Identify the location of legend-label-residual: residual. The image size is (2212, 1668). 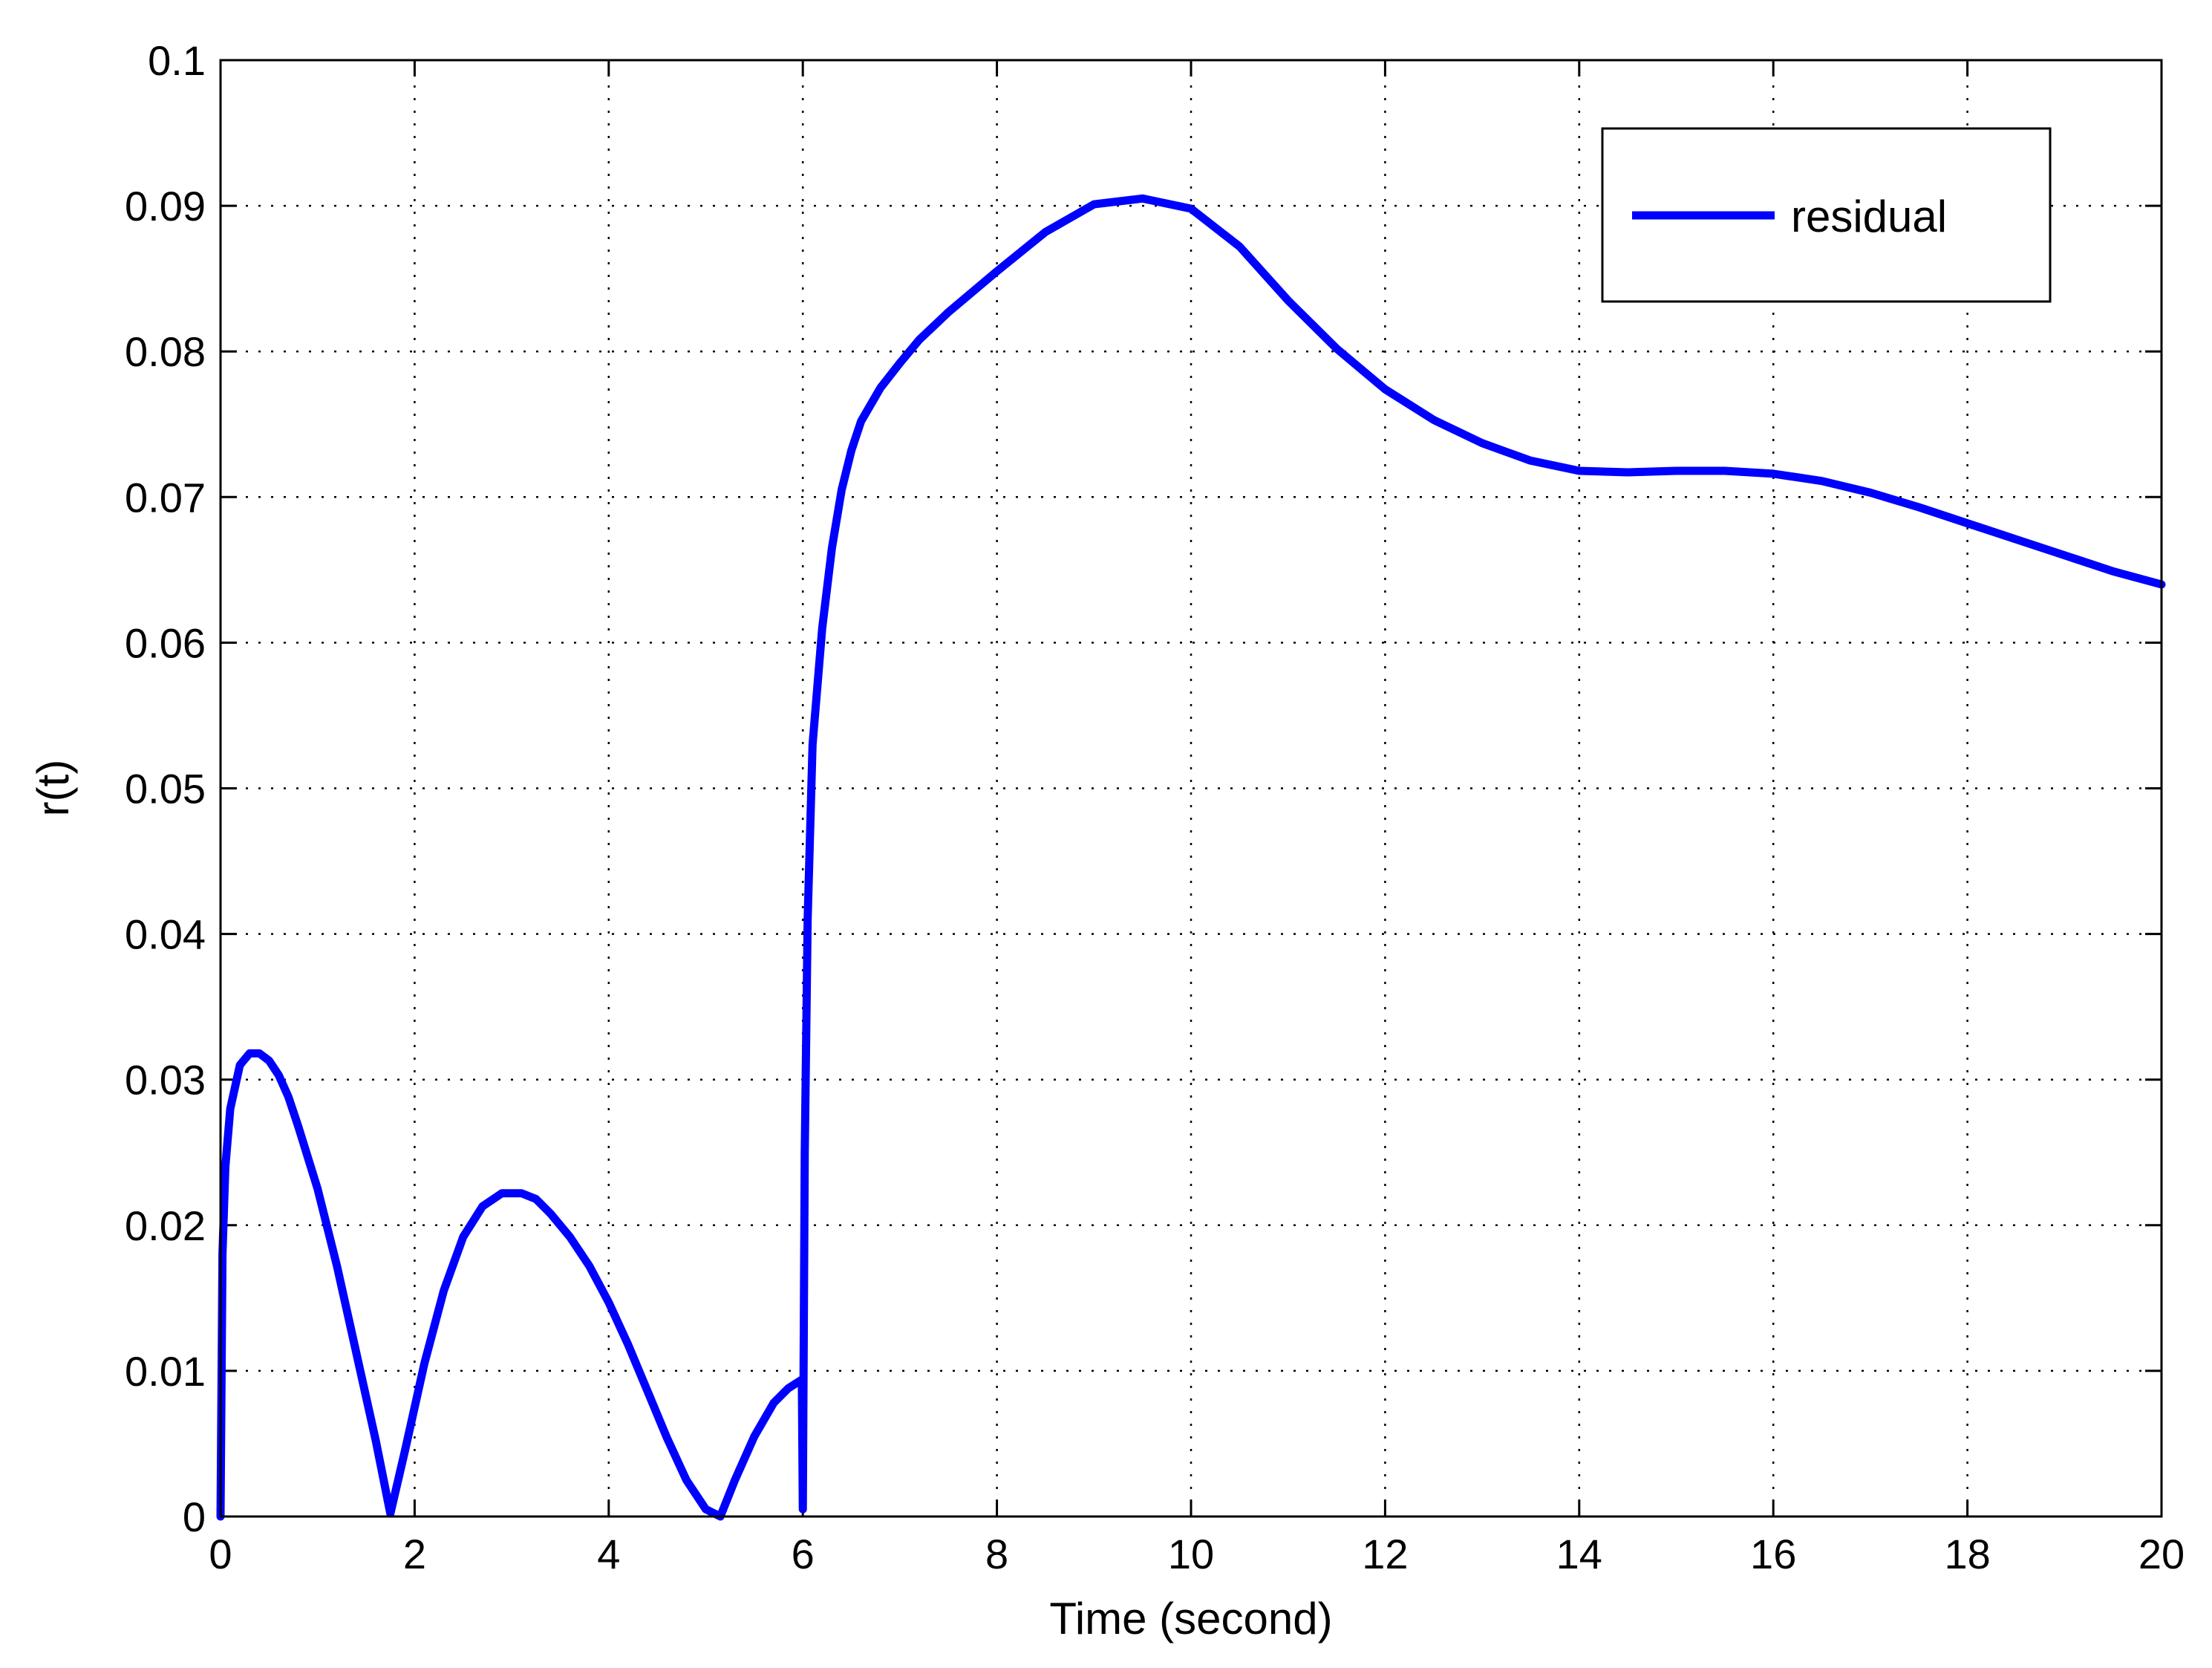
(1869, 216).